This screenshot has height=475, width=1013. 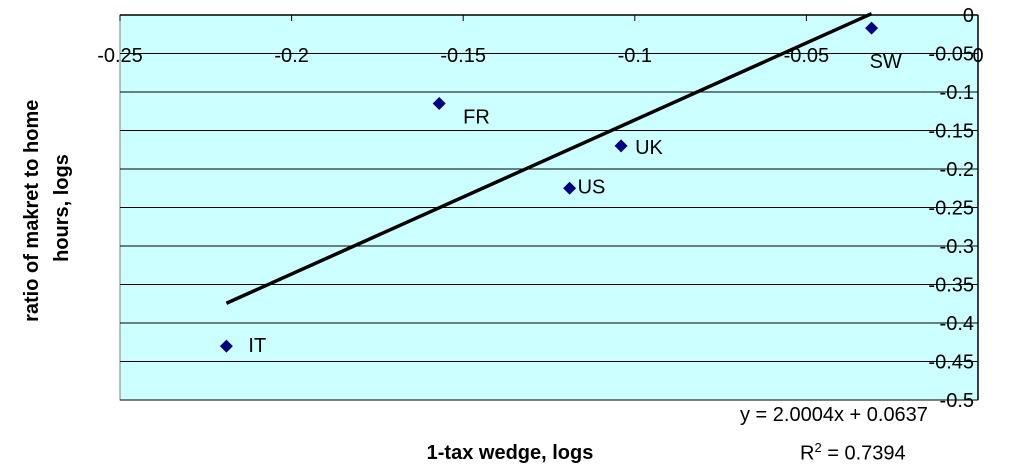 I want to click on data-point-us, so click(x=570, y=188).